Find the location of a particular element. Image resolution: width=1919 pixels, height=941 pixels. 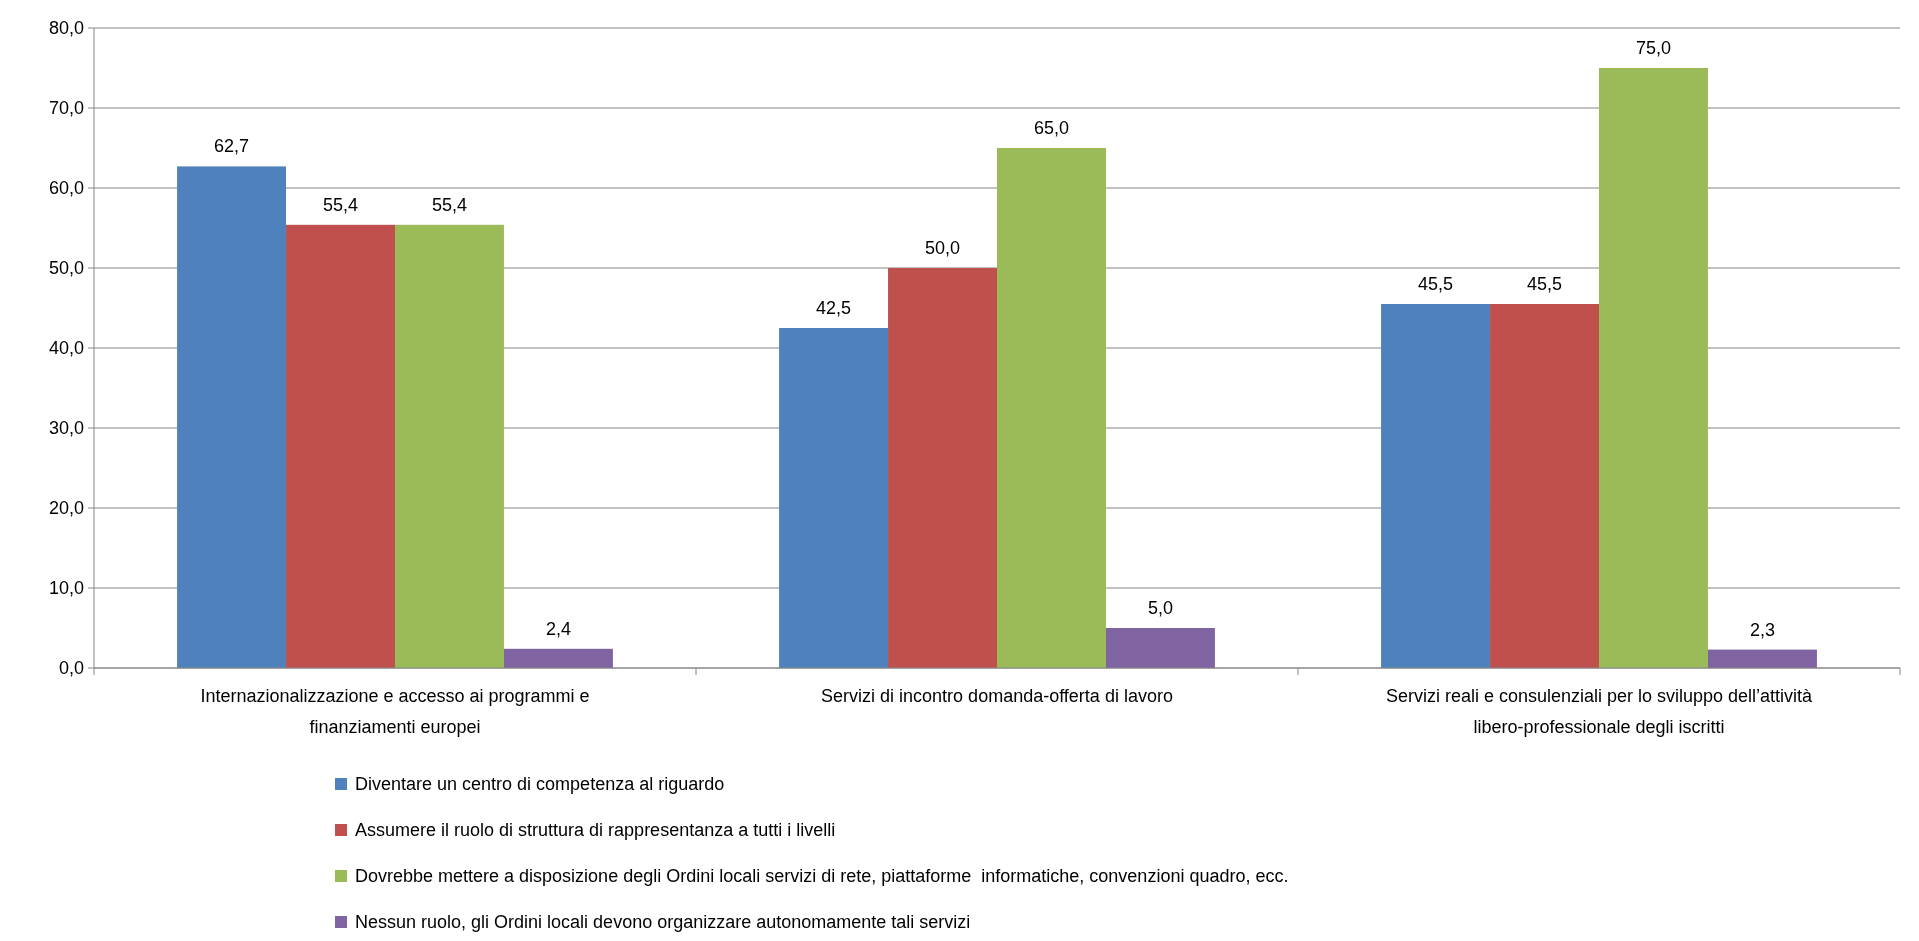

x-tick-label: Servizi di incontro domanda-offerta di lavoro is located at coordinates (997, 696).